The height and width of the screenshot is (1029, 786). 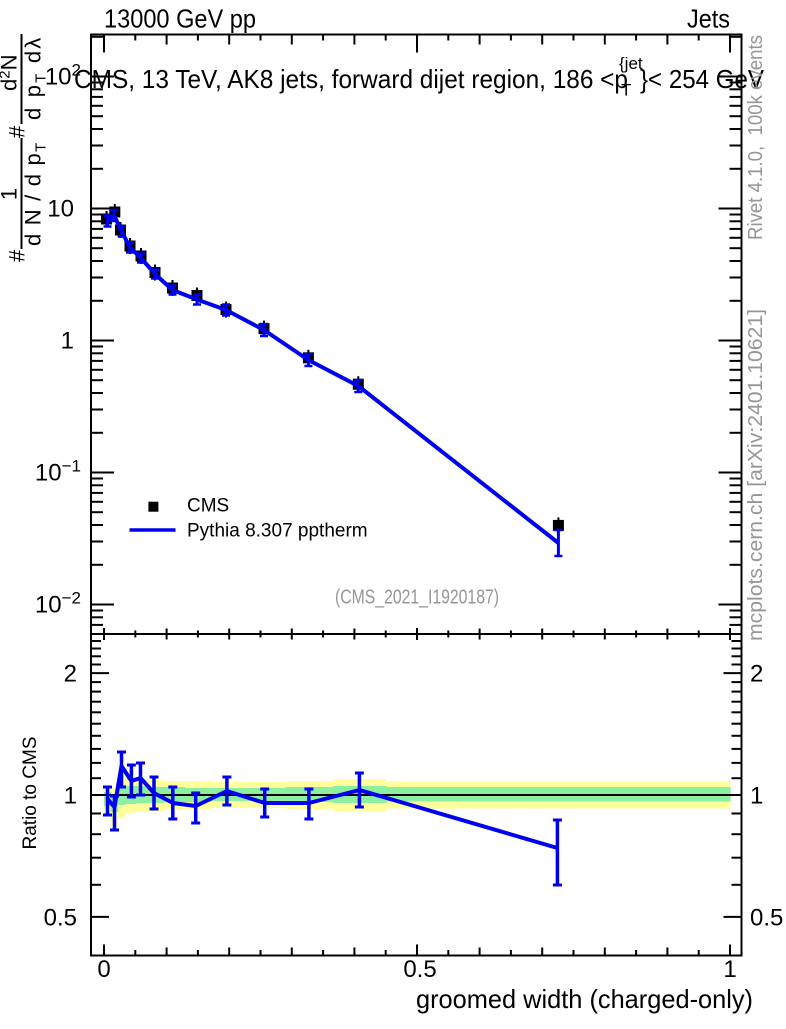 What do you see at coordinates (756, 475) in the screenshot?
I see `svg-text:mcplots.cern.ch [arXiv:2401.10: mcplots.cern.ch [arXiv:2401.10621]` at bounding box center [756, 475].